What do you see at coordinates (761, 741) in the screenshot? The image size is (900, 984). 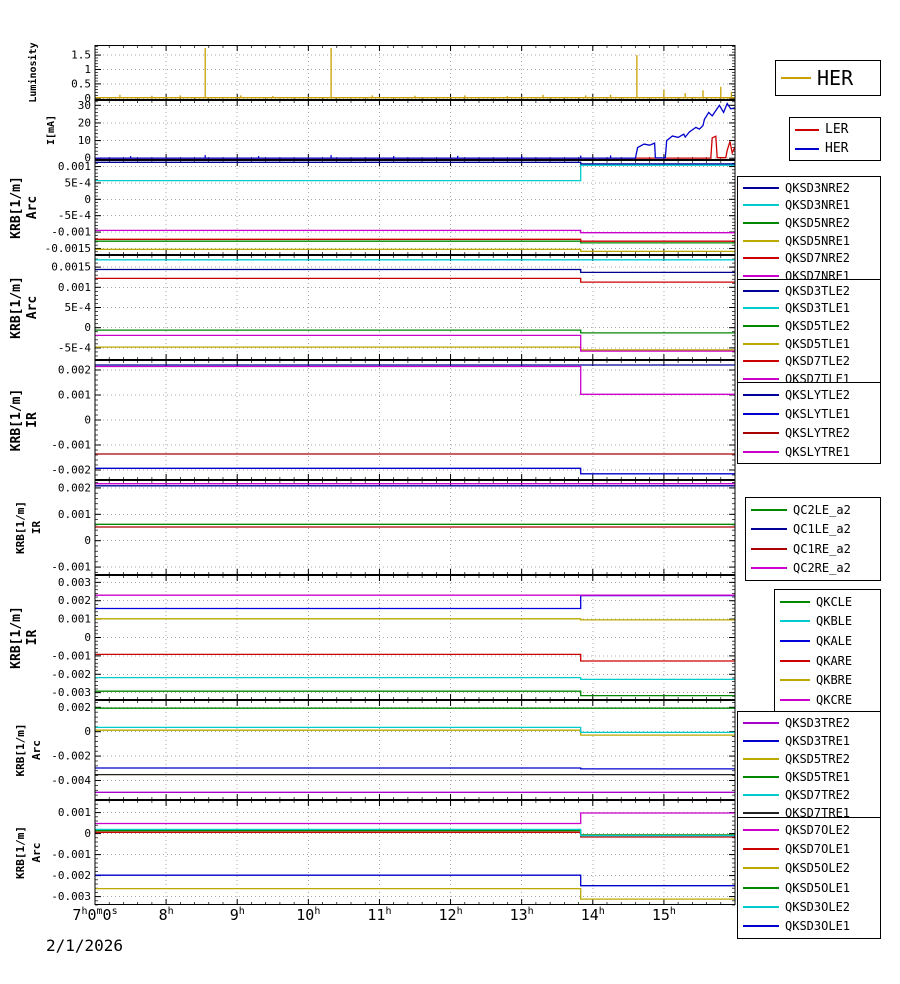 I see `legend-swatch-QKSD3TRE1` at bounding box center [761, 741].